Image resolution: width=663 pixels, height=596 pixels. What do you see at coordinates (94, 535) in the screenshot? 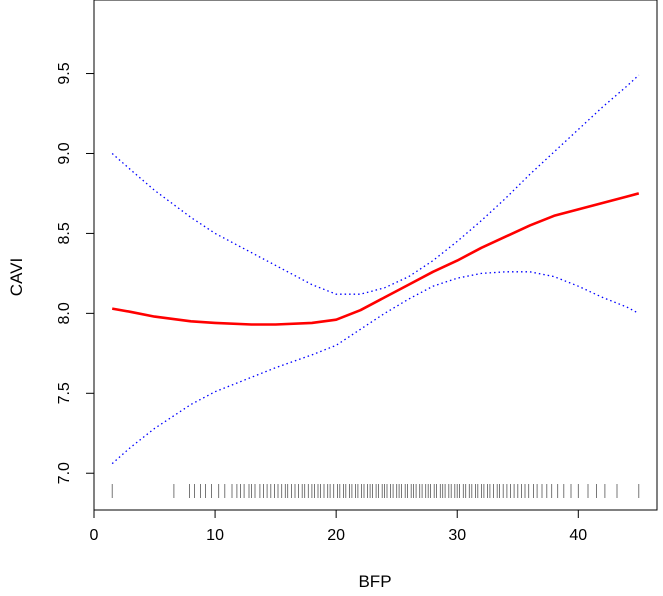
I see `x-tick-label: 0` at bounding box center [94, 535].